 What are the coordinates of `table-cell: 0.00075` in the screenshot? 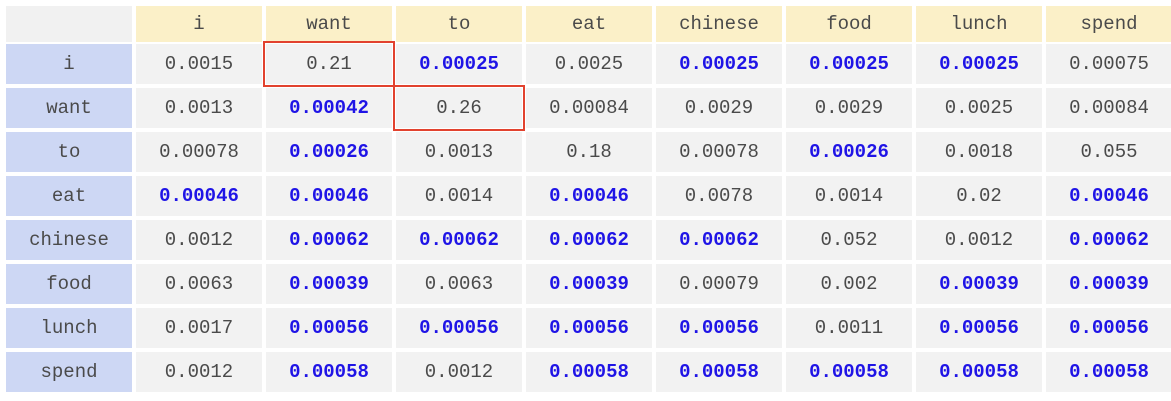 It's located at (1108, 64).